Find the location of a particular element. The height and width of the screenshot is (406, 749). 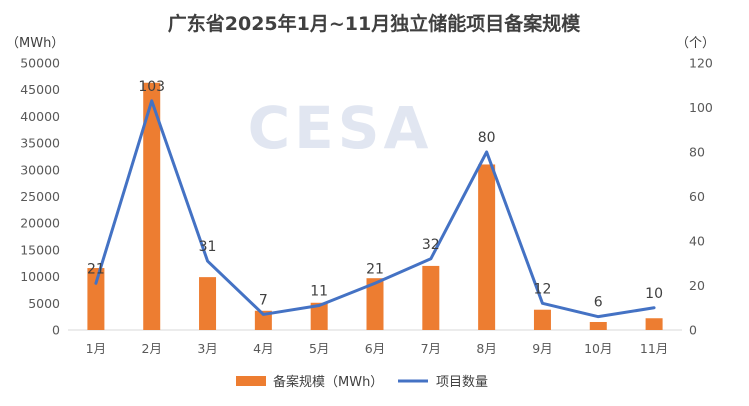

left-tick-label: 15000 is located at coordinates (40, 249).